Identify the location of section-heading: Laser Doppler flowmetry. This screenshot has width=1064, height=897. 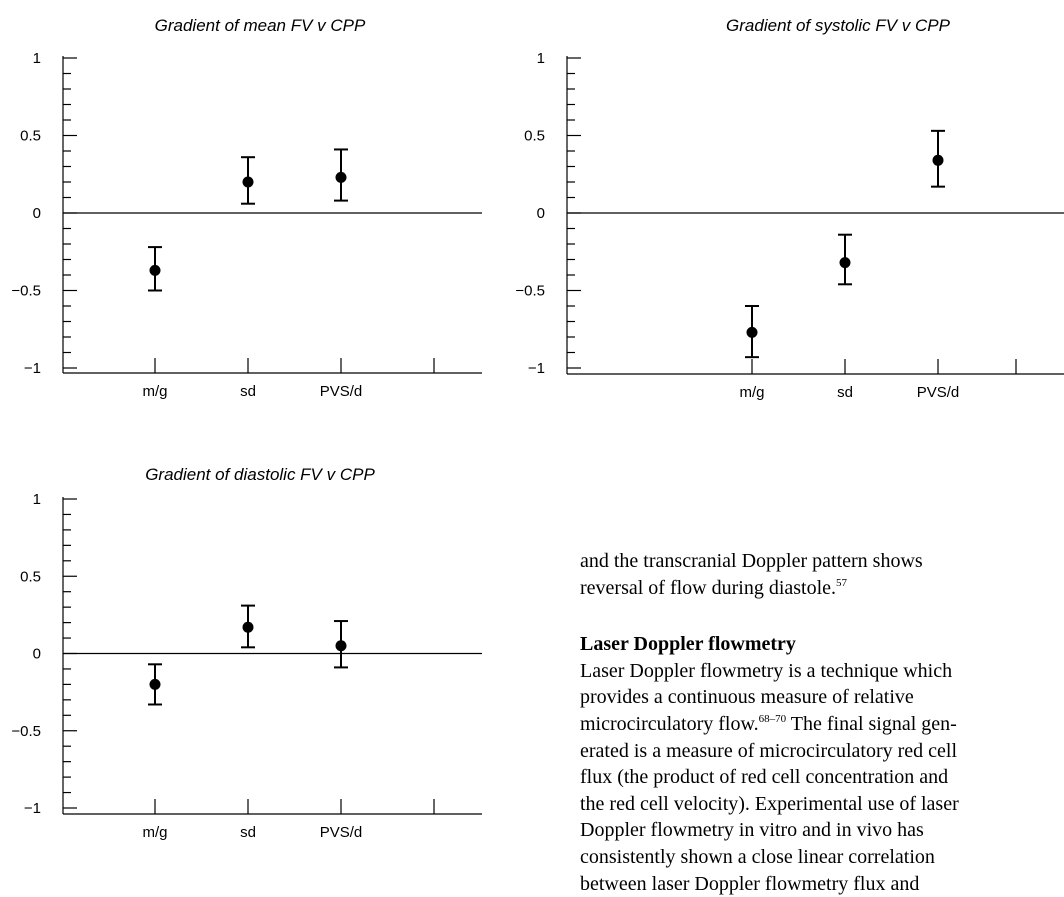
(688, 644).